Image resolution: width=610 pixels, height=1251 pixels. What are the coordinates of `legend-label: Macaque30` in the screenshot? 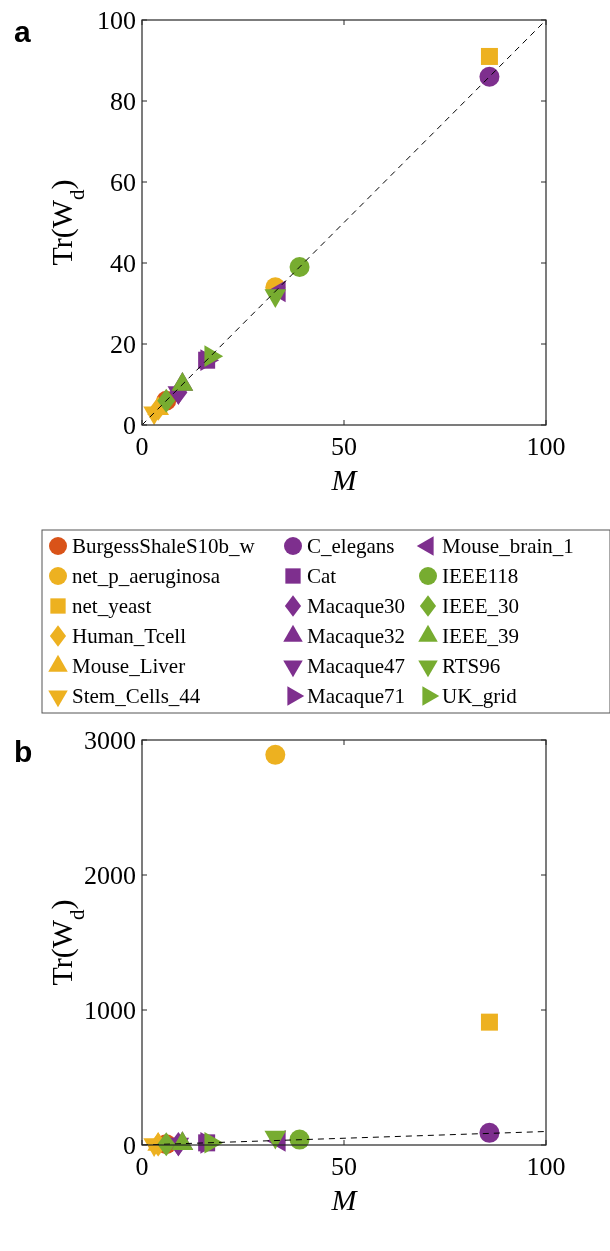 It's located at (356, 606).